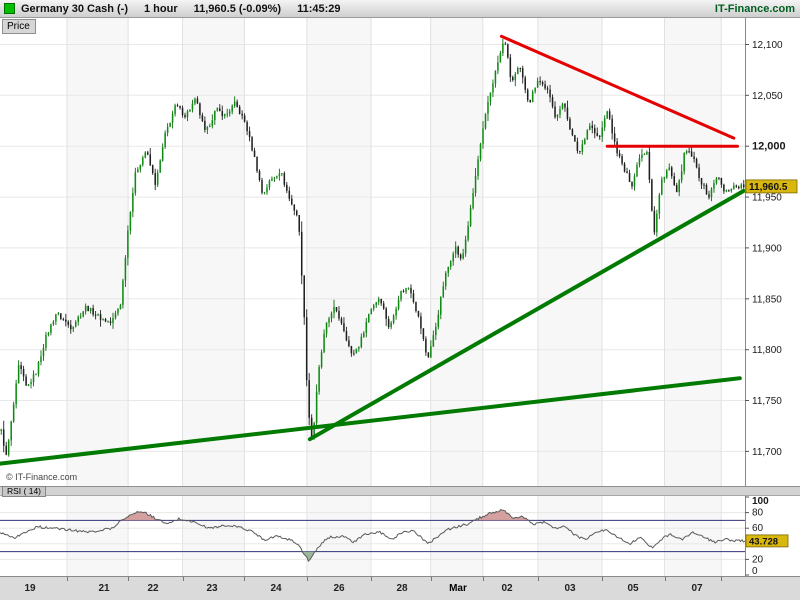  Describe the element at coordinates (767, 299) in the screenshot. I see `price-axis-tick: 11,850` at that location.